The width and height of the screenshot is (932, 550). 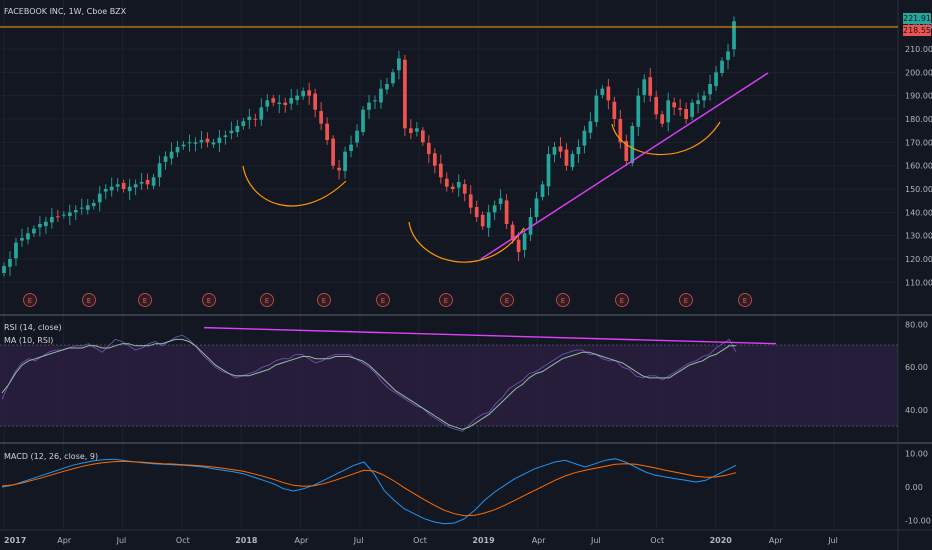 What do you see at coordinates (918, 72) in the screenshot?
I see `price-axis-tick: 200.00` at bounding box center [918, 72].